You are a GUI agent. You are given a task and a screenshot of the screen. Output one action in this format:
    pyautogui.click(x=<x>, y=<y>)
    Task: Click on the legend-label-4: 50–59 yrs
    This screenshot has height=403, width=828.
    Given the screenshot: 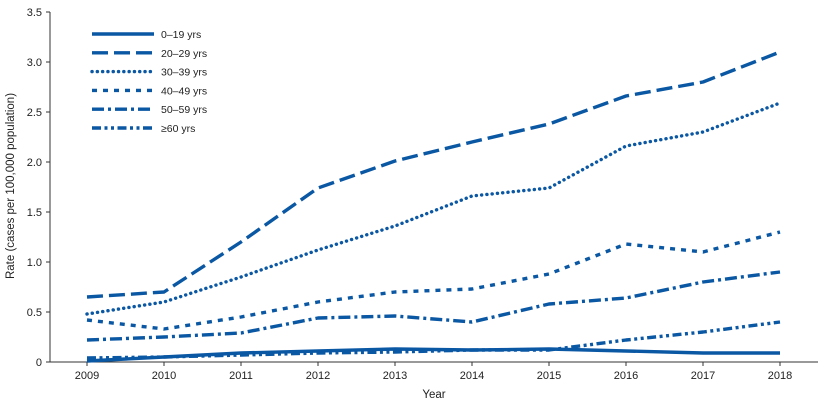 What is the action you would take?
    pyautogui.click(x=184, y=110)
    